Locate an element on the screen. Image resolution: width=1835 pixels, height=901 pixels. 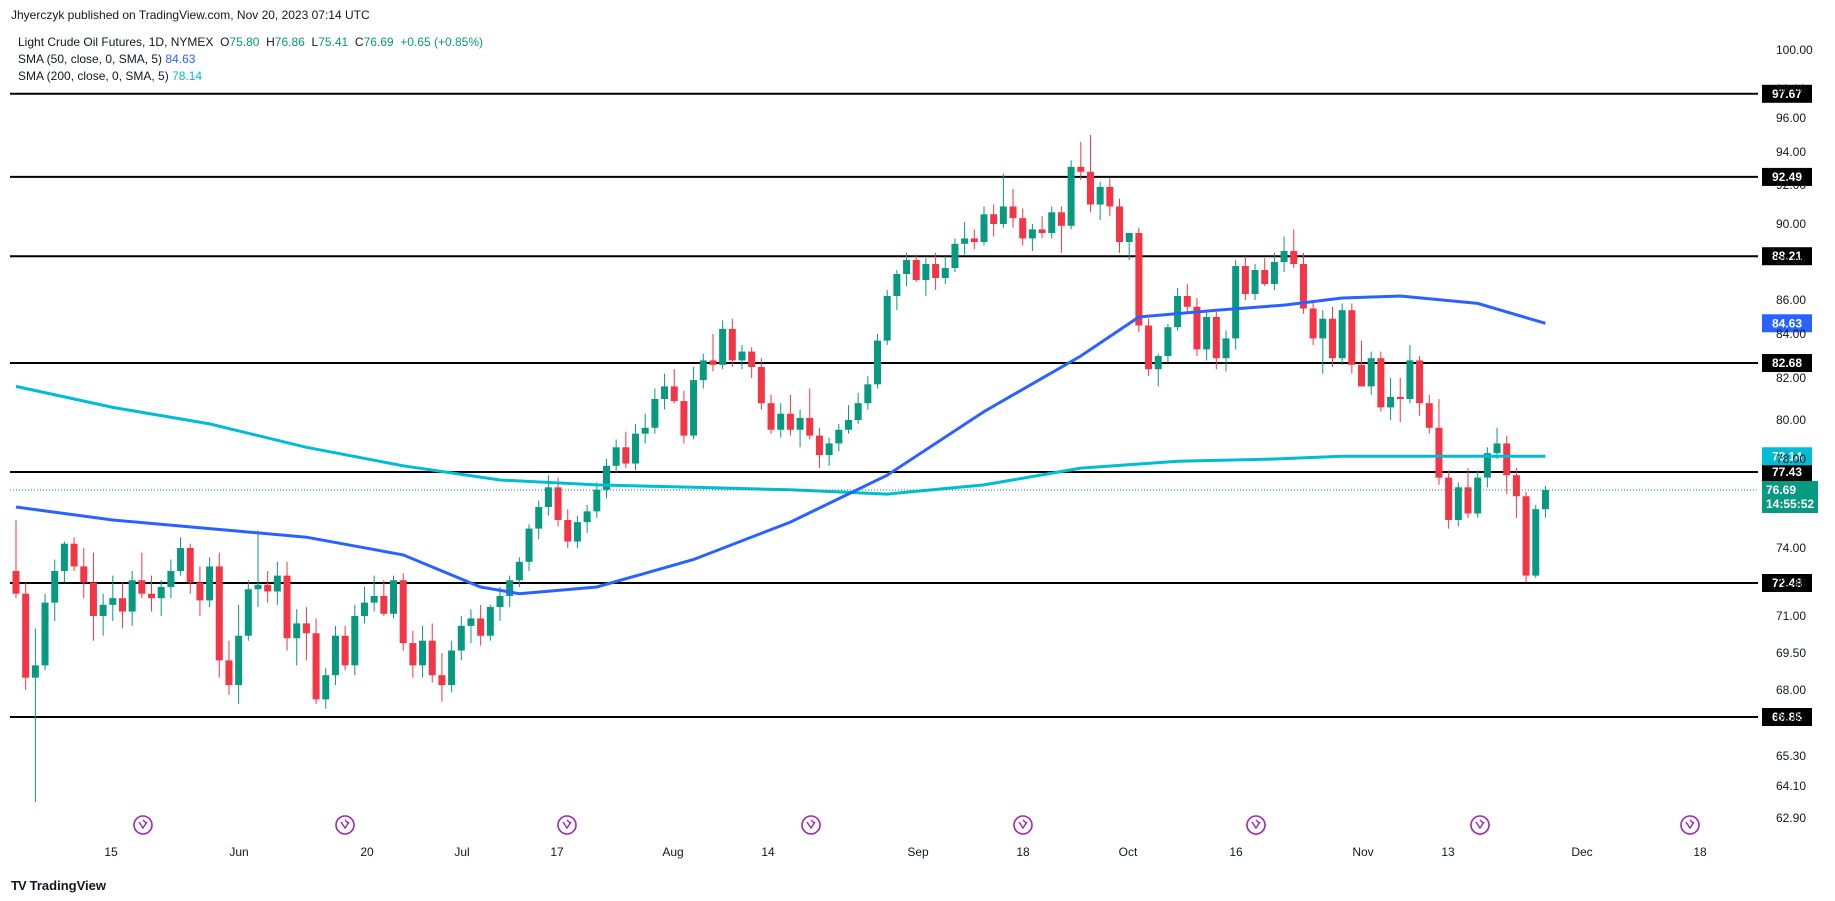
x-tick-label: 15 is located at coordinates (111, 852).